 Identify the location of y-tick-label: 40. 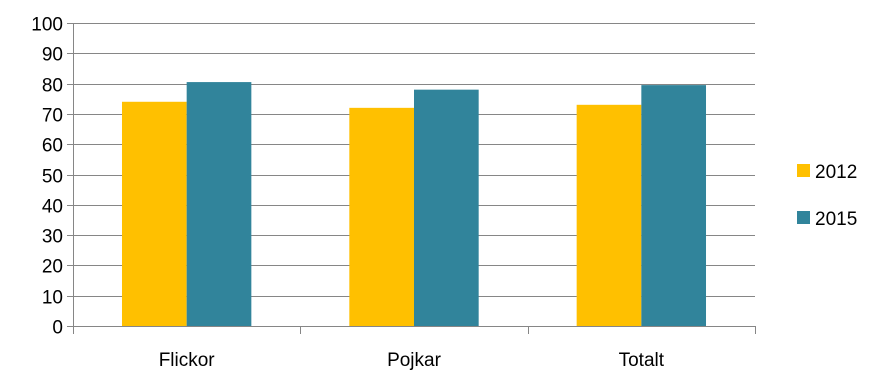
(52, 207).